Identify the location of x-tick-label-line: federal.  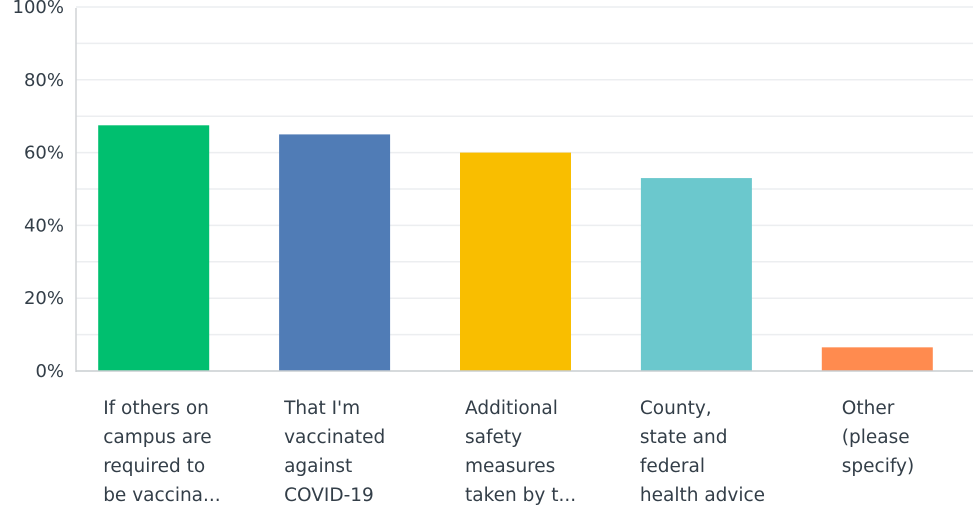
(672, 466).